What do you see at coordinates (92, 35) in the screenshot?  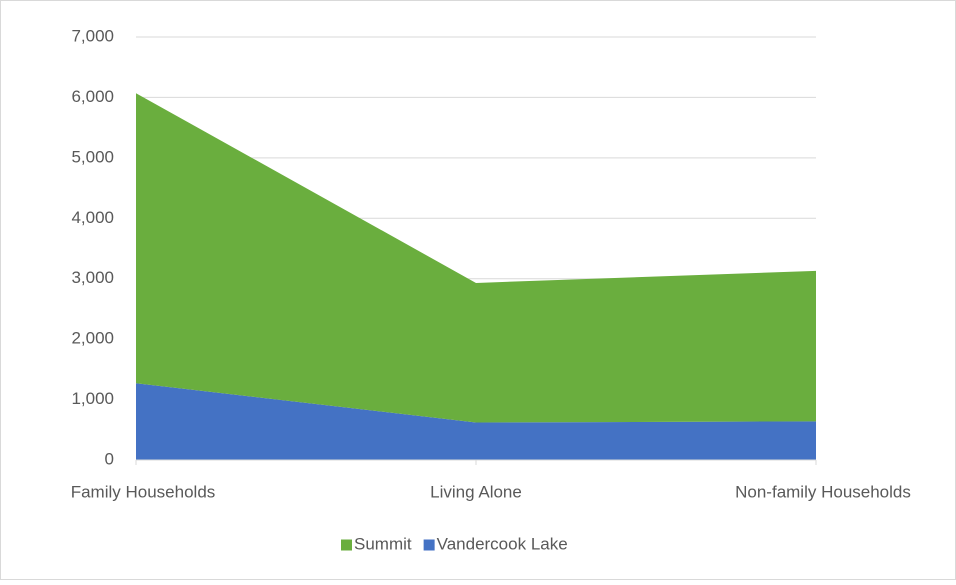 I see `y-tick-label: 7,000` at bounding box center [92, 35].